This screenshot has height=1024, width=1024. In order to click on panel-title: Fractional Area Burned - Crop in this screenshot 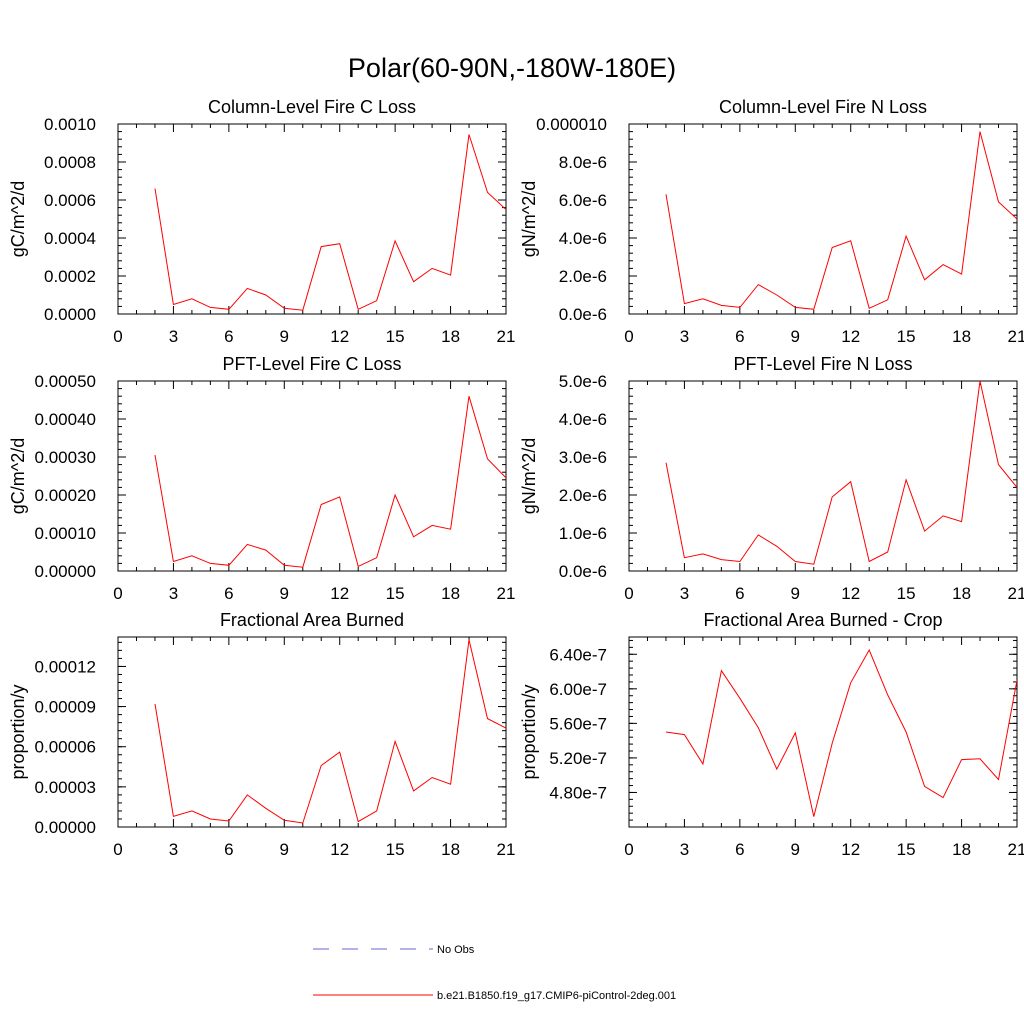, I will do `click(822, 620)`.